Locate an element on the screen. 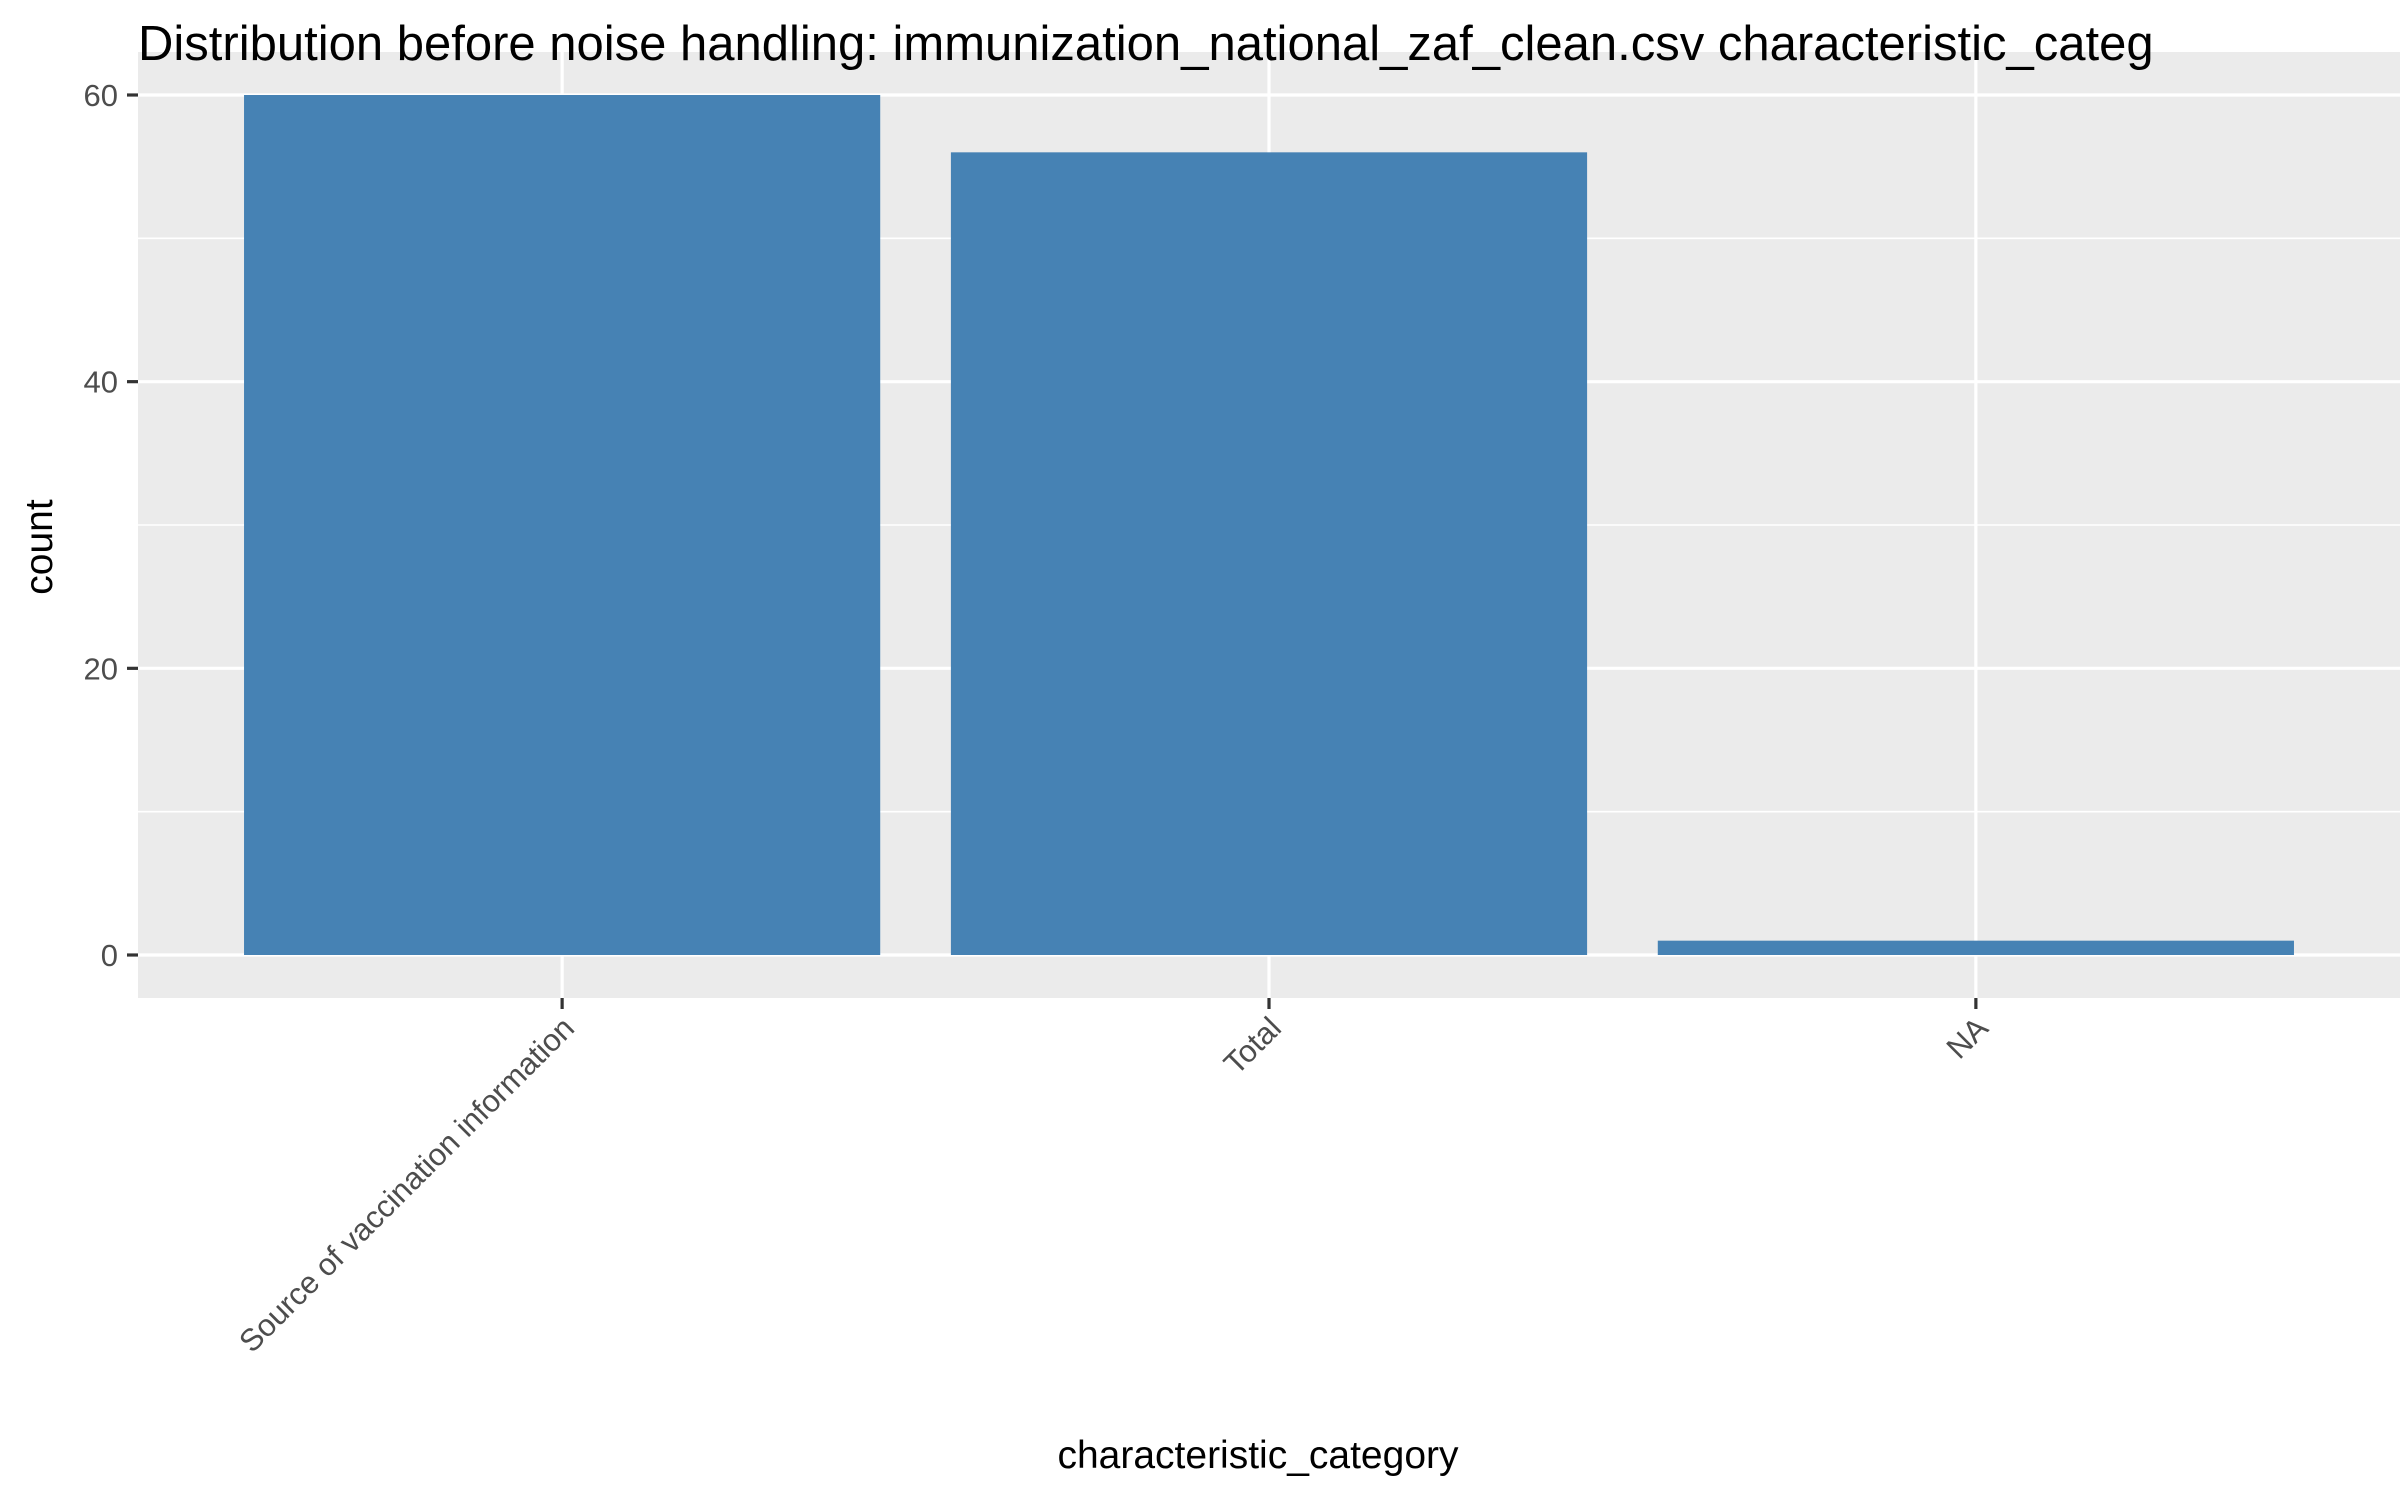 This screenshot has width=2400, height=1500. y-tick-label: 60 is located at coordinates (101, 95).